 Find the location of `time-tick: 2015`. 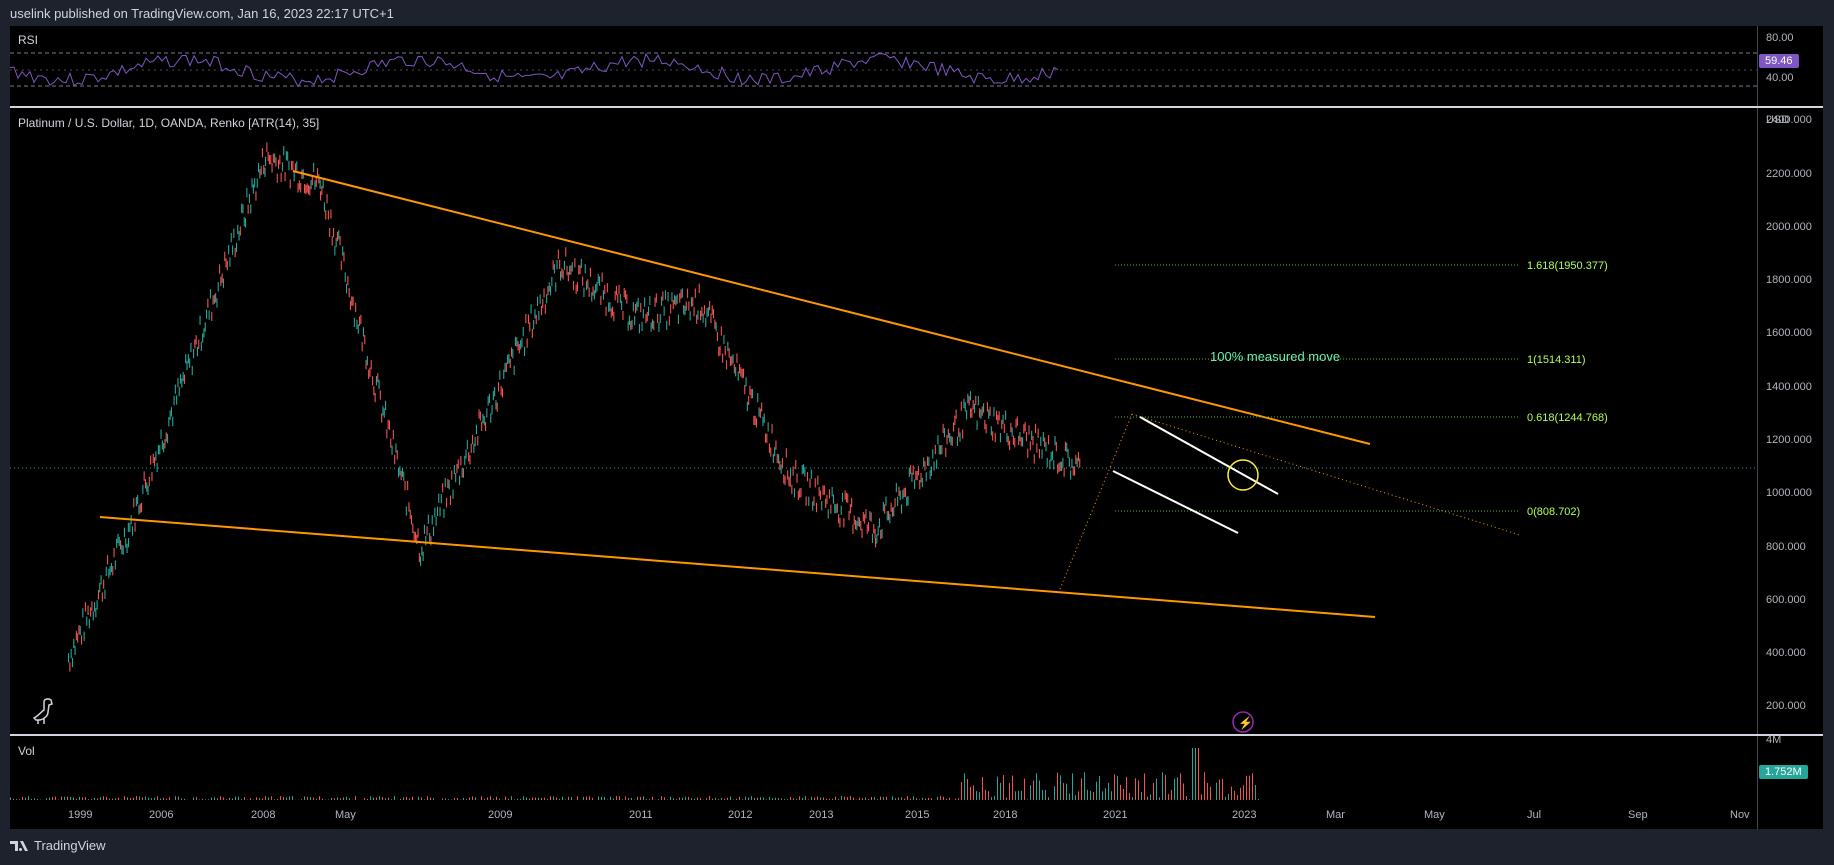

time-tick: 2015 is located at coordinates (917, 815).